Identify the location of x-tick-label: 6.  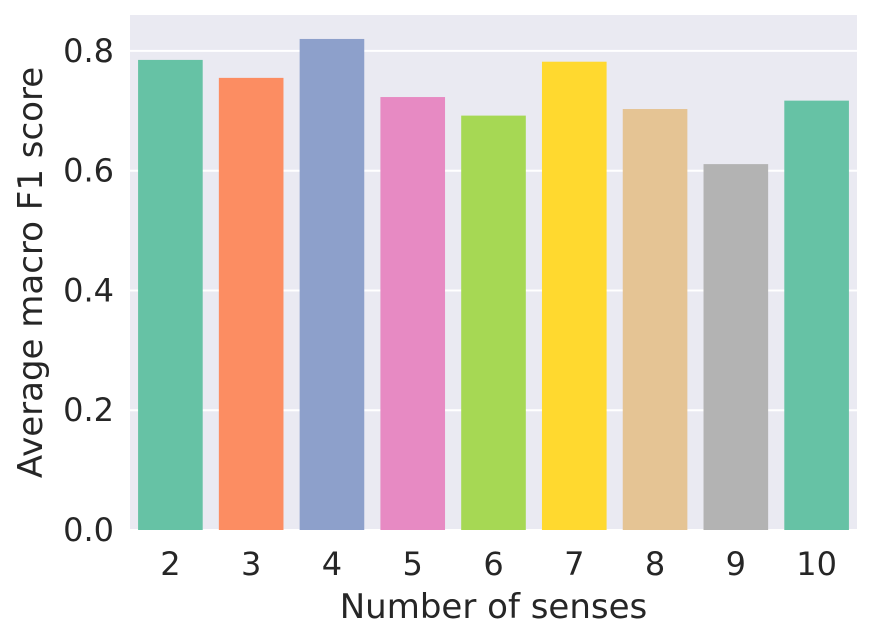
(493, 564).